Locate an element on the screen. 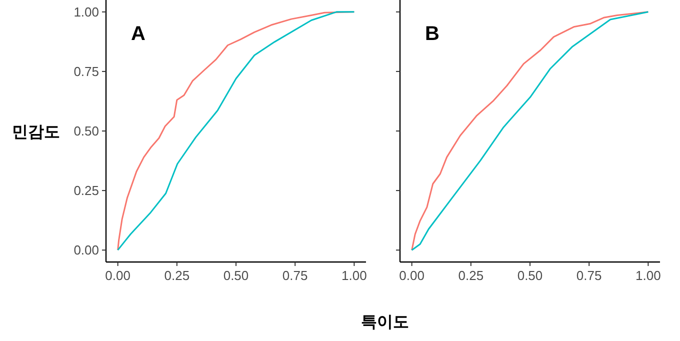  y-tick-label: 0.00 is located at coordinates (86, 250).